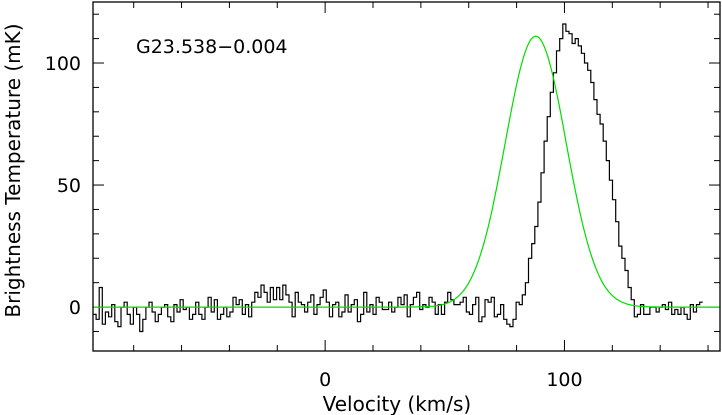  What do you see at coordinates (63, 64) in the screenshot?
I see `y-tick-label: 100` at bounding box center [63, 64].